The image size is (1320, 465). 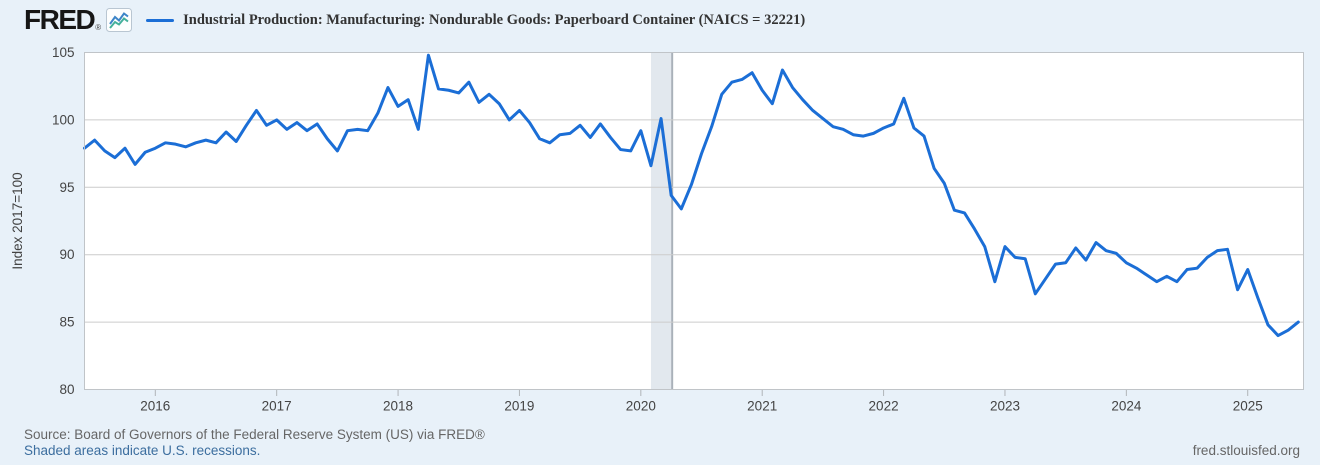 What do you see at coordinates (1248, 406) in the screenshot?
I see `x-tick-label: 2025` at bounding box center [1248, 406].